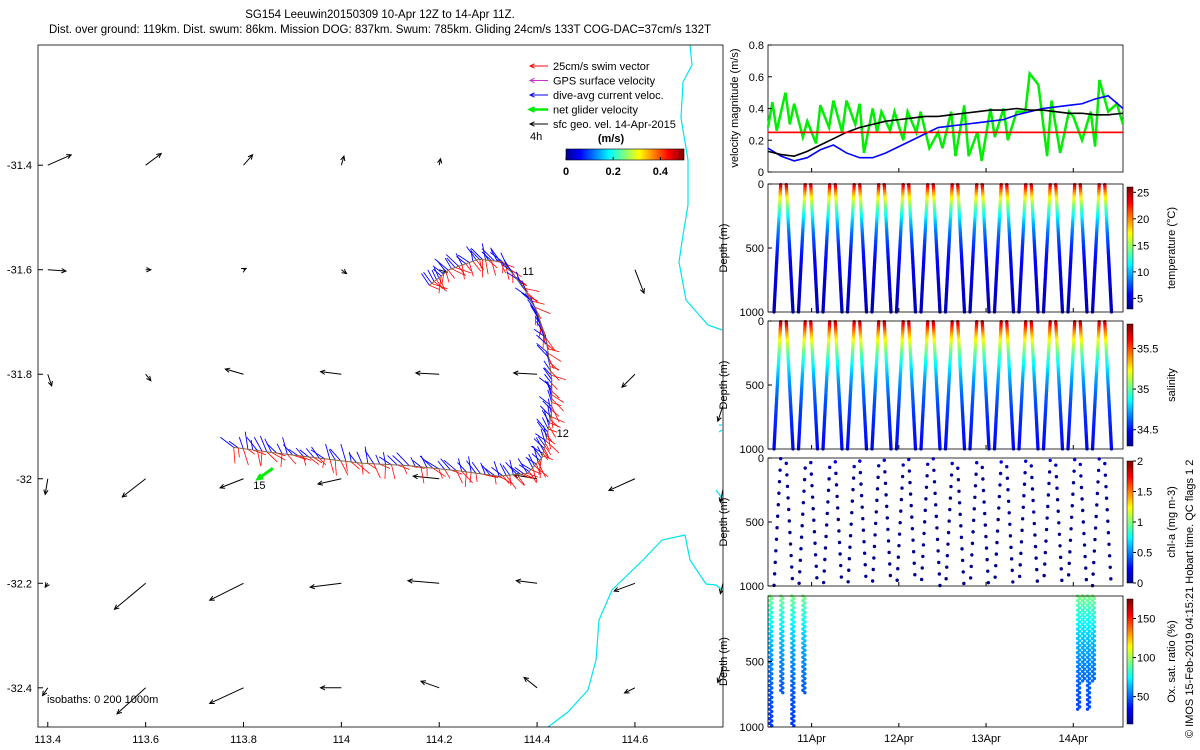 The height and width of the screenshot is (750, 1200). I want to click on geo-vector-15-head, so click(417, 373).